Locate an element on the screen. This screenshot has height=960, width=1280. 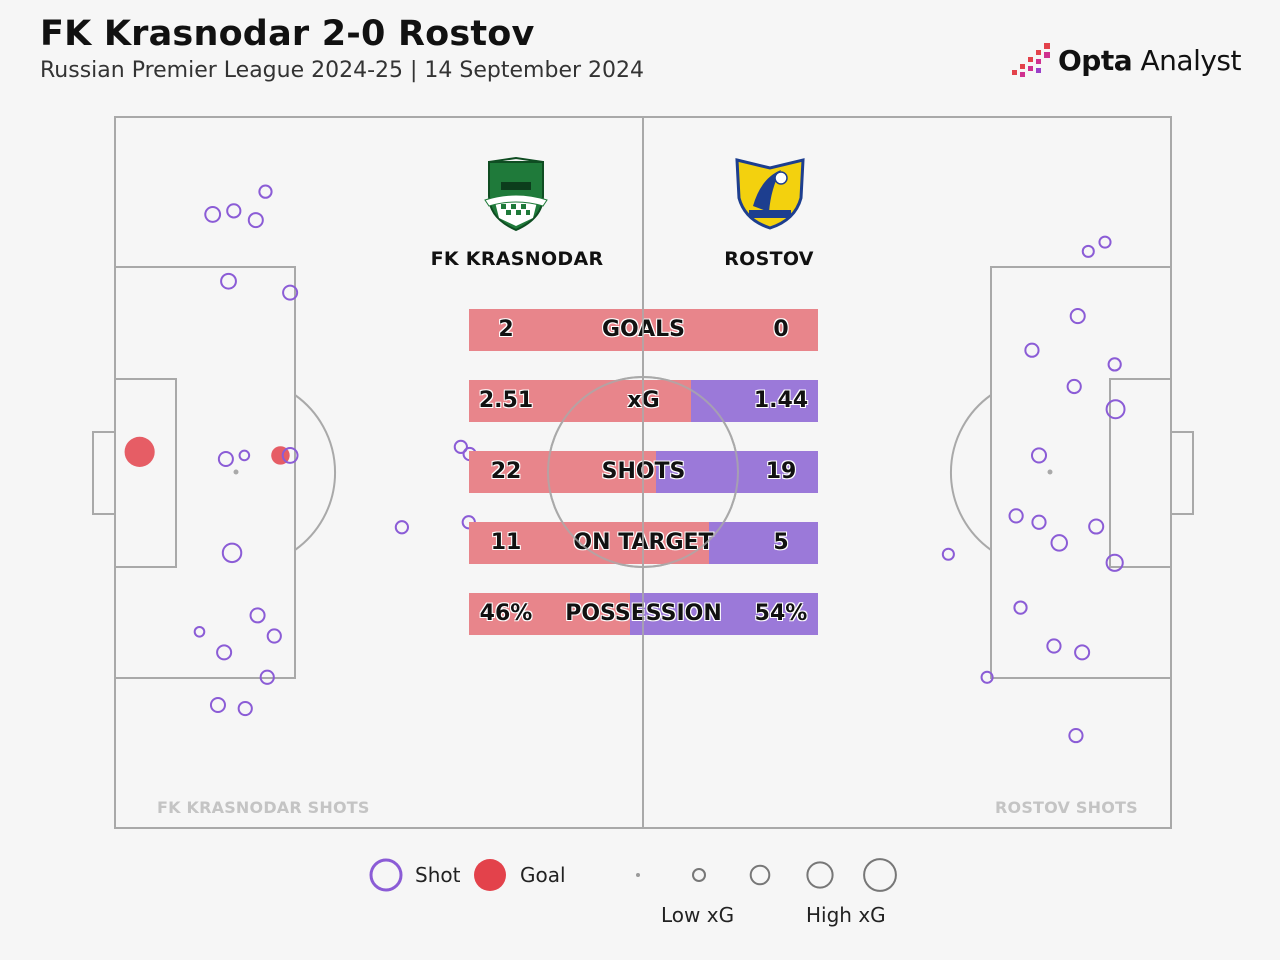
left-penalty-arc is located at coordinates (315, 472).